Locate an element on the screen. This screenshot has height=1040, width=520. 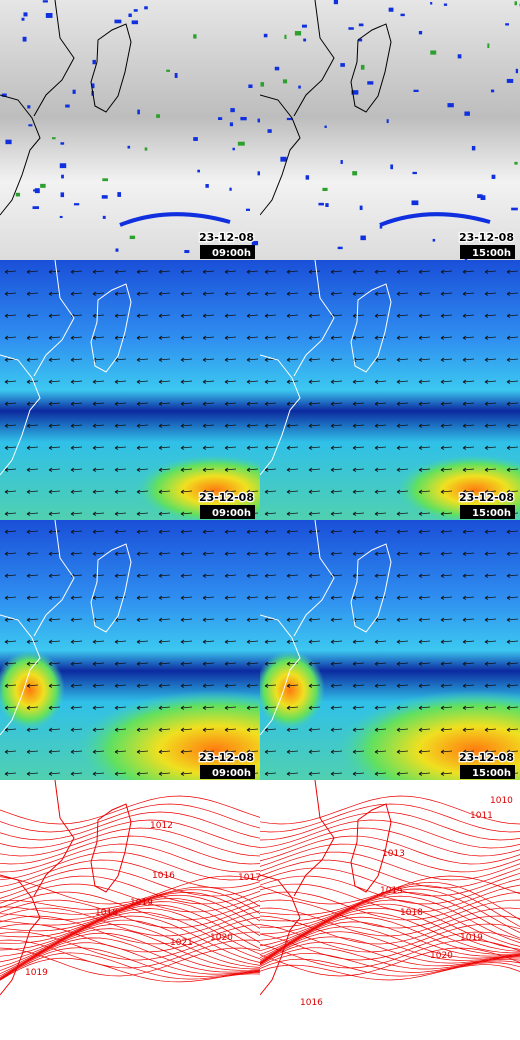
isobar-label: 1016 is located at coordinates (163, 876).